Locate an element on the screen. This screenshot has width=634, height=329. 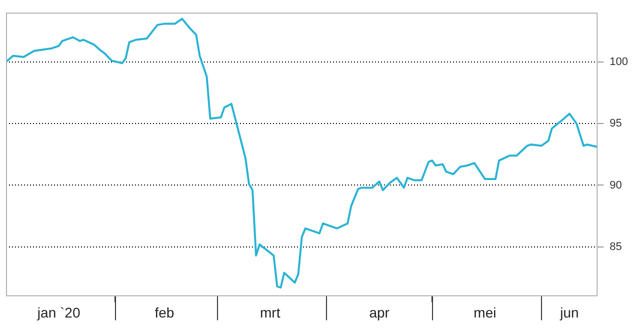
x-tick-label: mrt is located at coordinates (270, 312).